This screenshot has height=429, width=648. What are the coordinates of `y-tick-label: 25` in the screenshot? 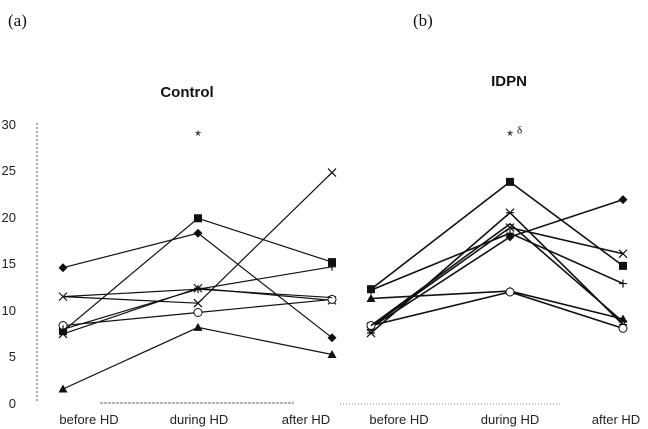 It's located at (9, 170).